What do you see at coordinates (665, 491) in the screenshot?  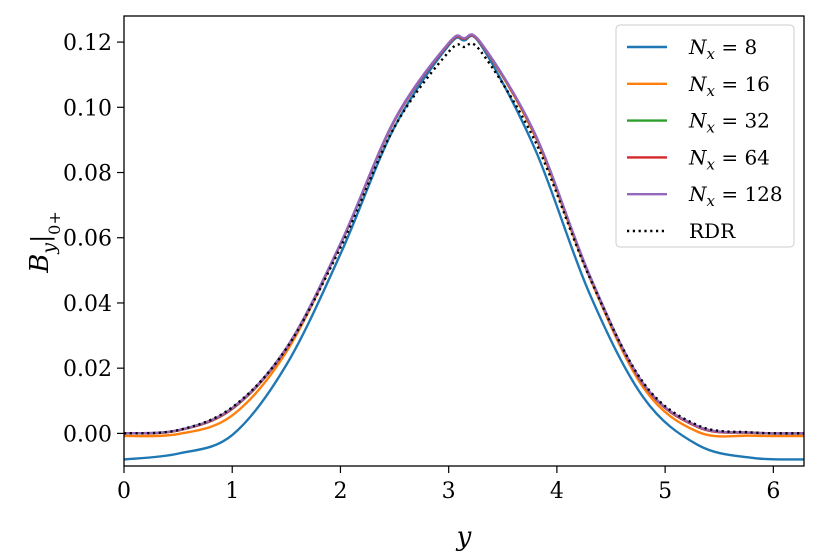 I see `x-tick-label: 5` at bounding box center [665, 491].